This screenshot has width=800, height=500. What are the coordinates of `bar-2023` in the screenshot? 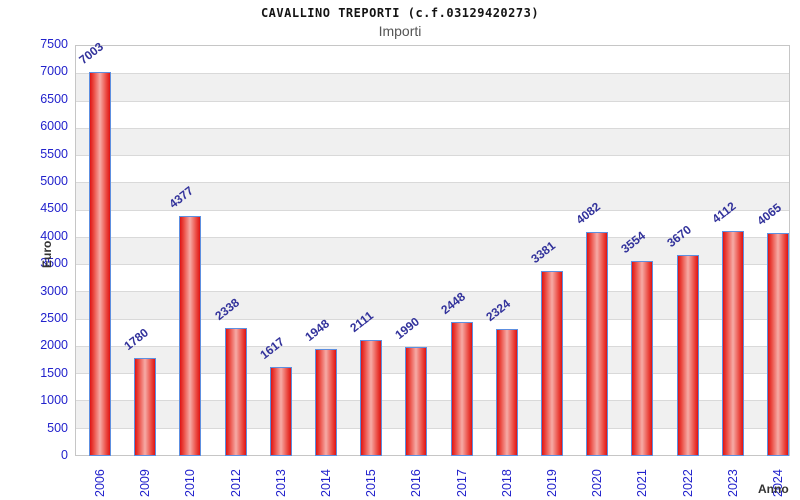 It's located at (733, 343).